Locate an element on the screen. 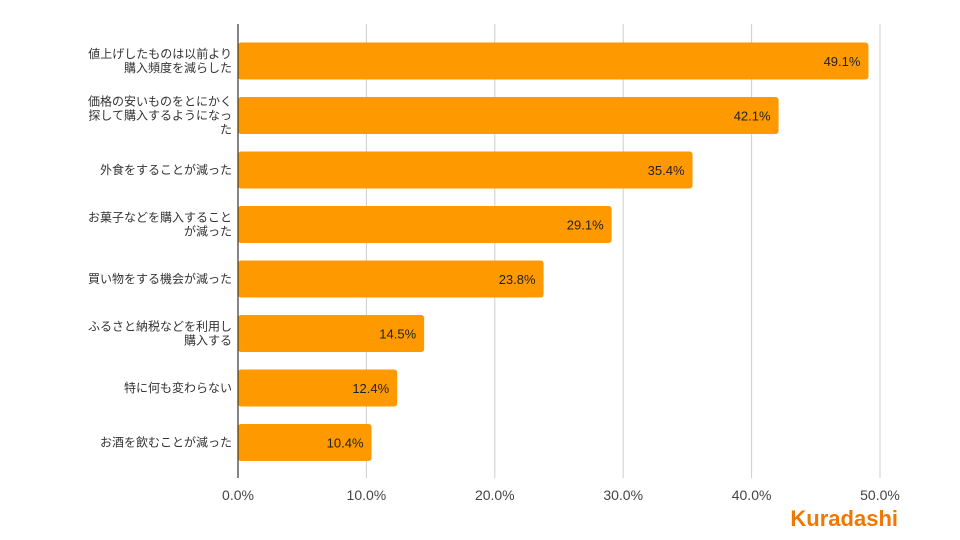 This screenshot has width=960, height=540. data-label: 14.5% is located at coordinates (397, 334).